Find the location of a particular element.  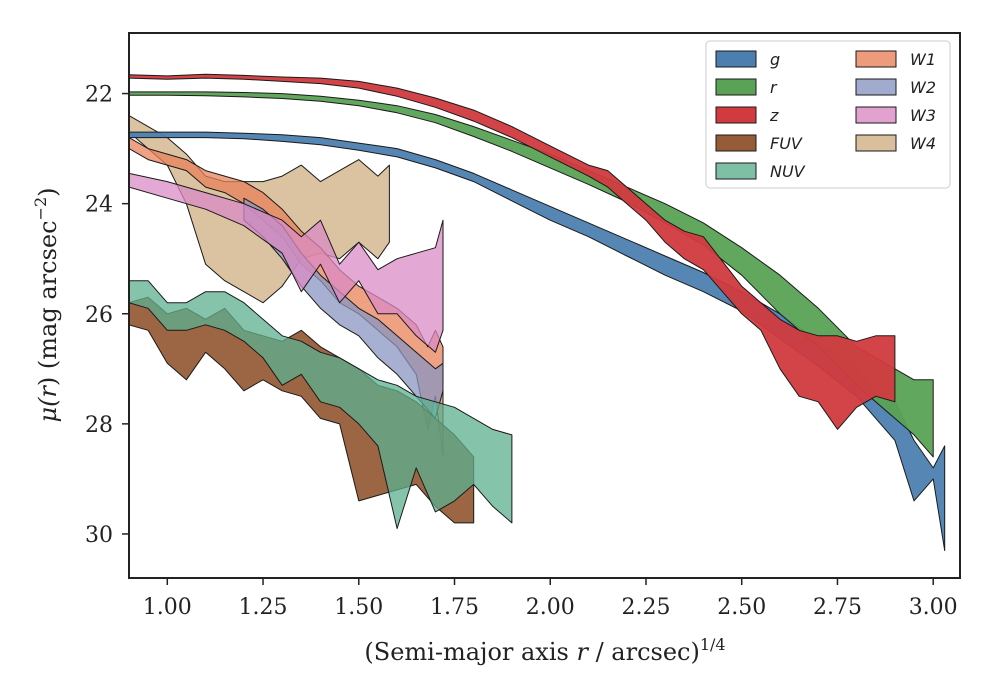

legend-swatch-NUV is located at coordinates (736, 171).